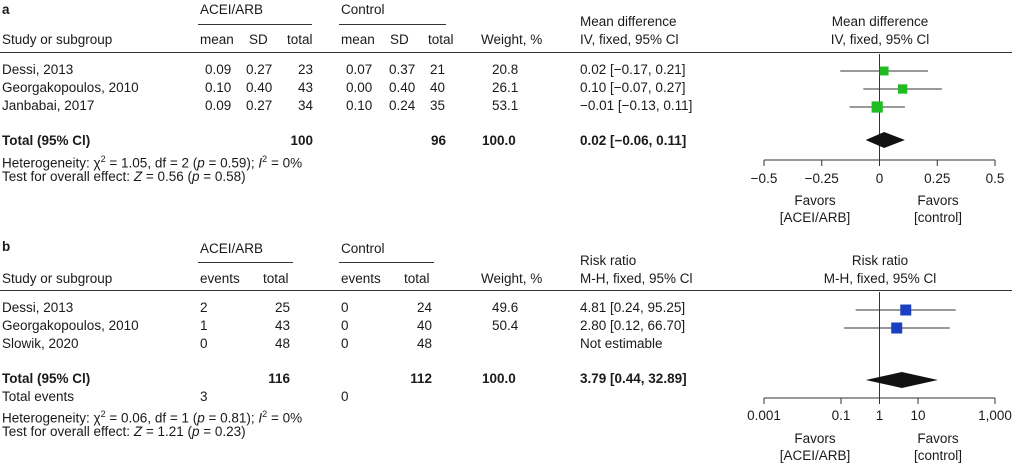 The image size is (1014, 469). I want to click on effect-total: 0.02 [−0.06, 0.11], so click(633, 140).